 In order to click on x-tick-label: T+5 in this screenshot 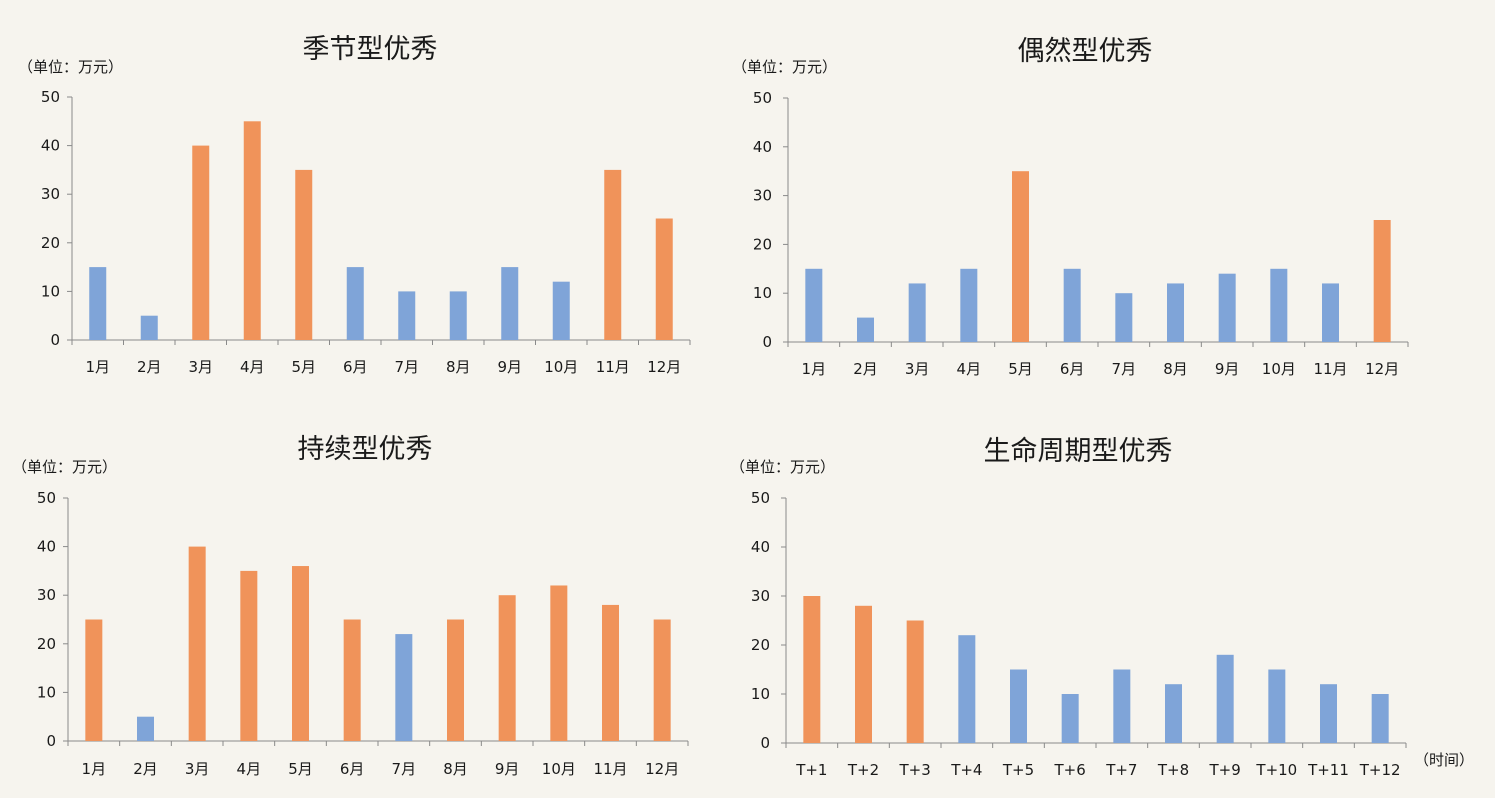, I will do `click(1018, 770)`.